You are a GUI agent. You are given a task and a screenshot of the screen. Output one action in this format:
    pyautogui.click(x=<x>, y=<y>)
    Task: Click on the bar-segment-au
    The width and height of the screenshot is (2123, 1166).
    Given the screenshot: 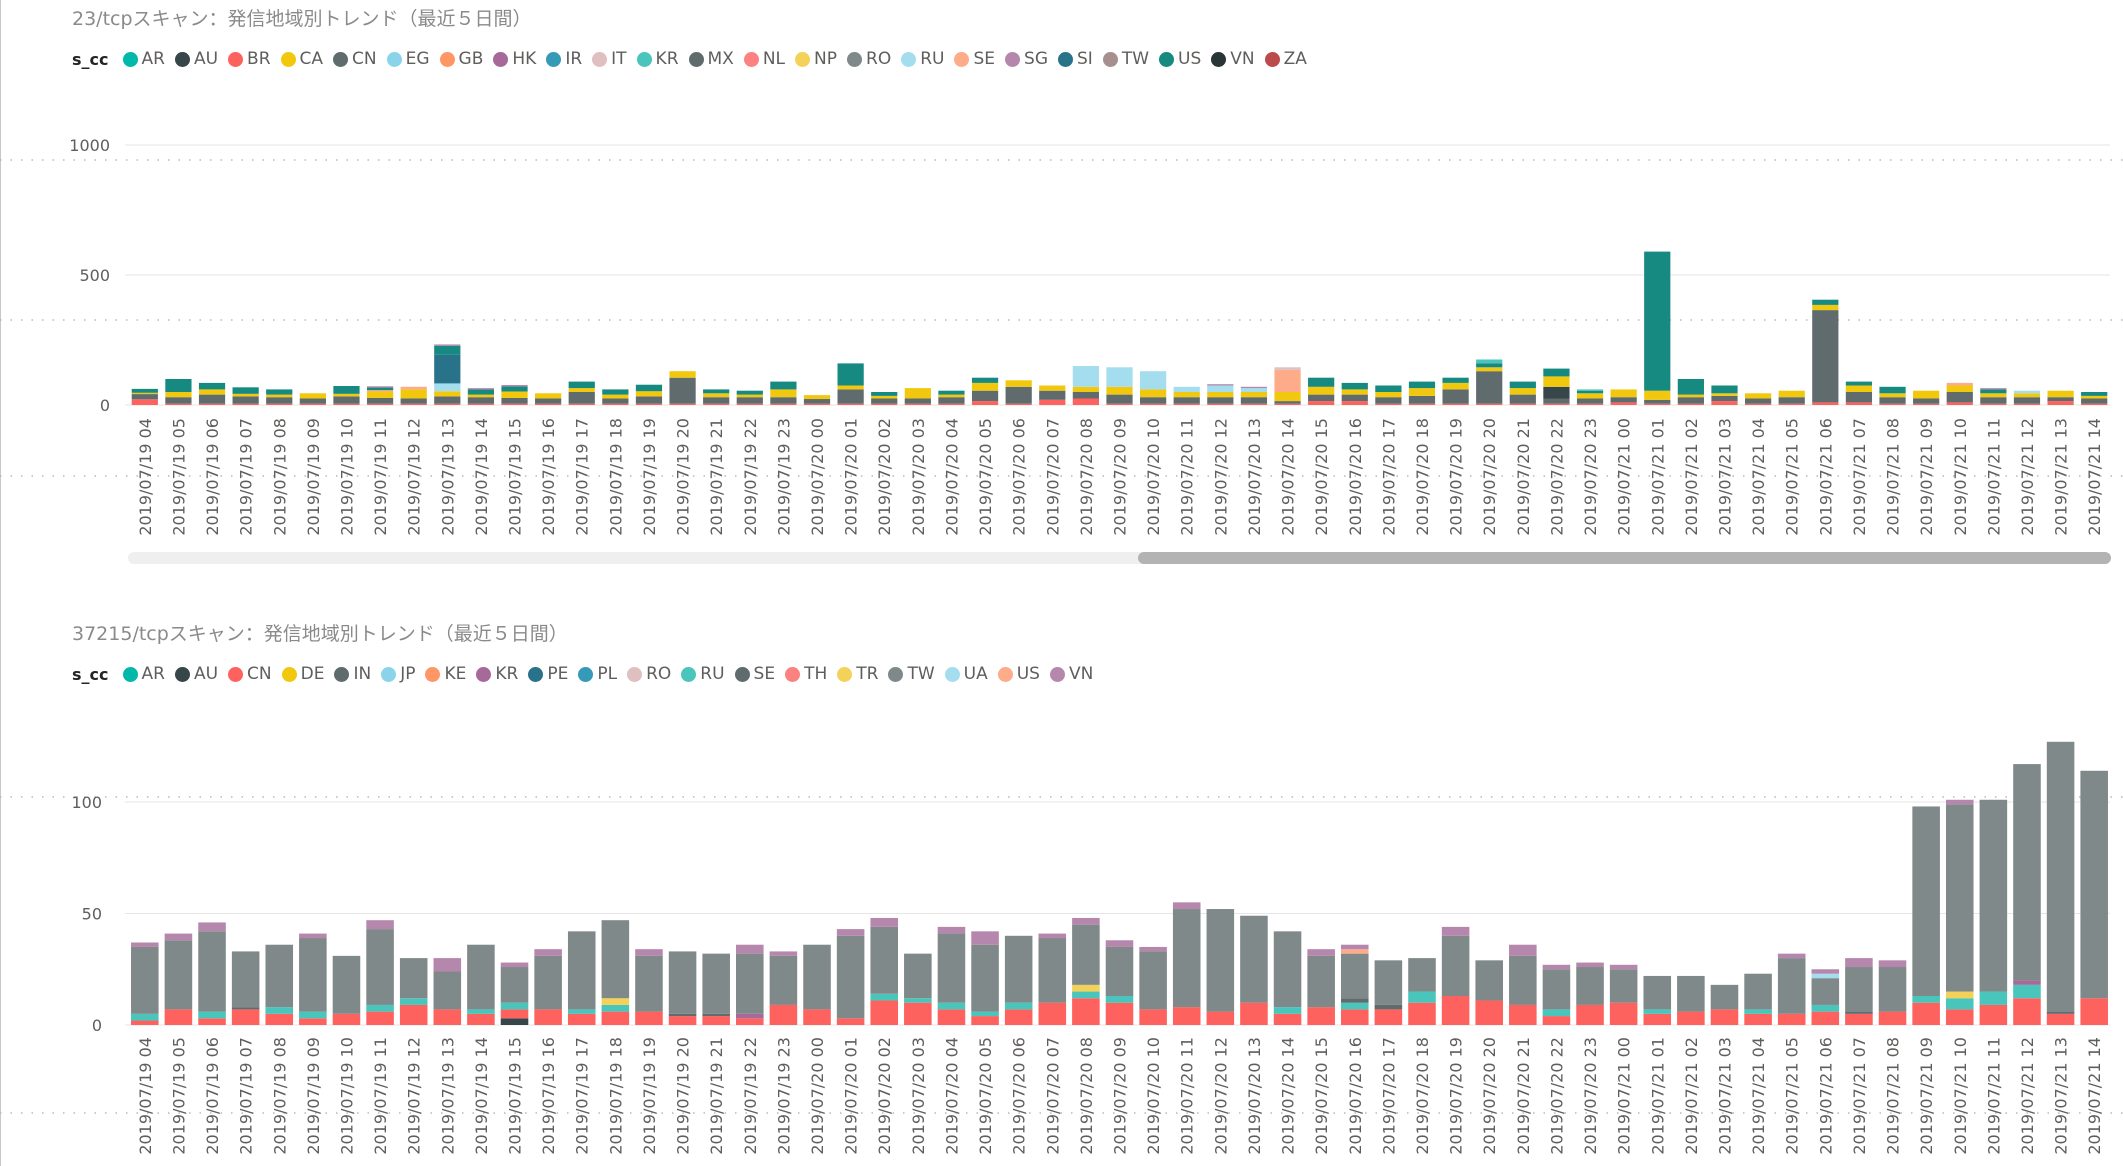 What is the action you would take?
    pyautogui.click(x=514, y=1021)
    